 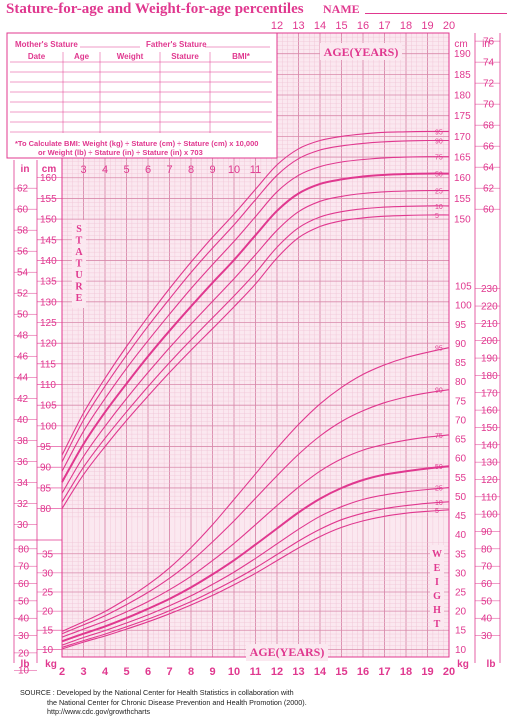 I want to click on tick-label: 45, so click(x=461, y=516).